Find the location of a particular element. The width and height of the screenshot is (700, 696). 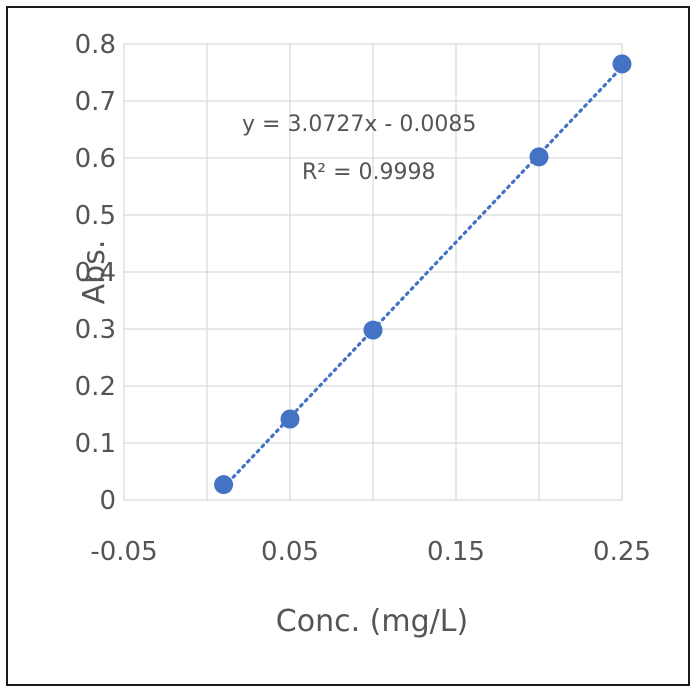

x-tick-label: 0.25 is located at coordinates (622, 552).